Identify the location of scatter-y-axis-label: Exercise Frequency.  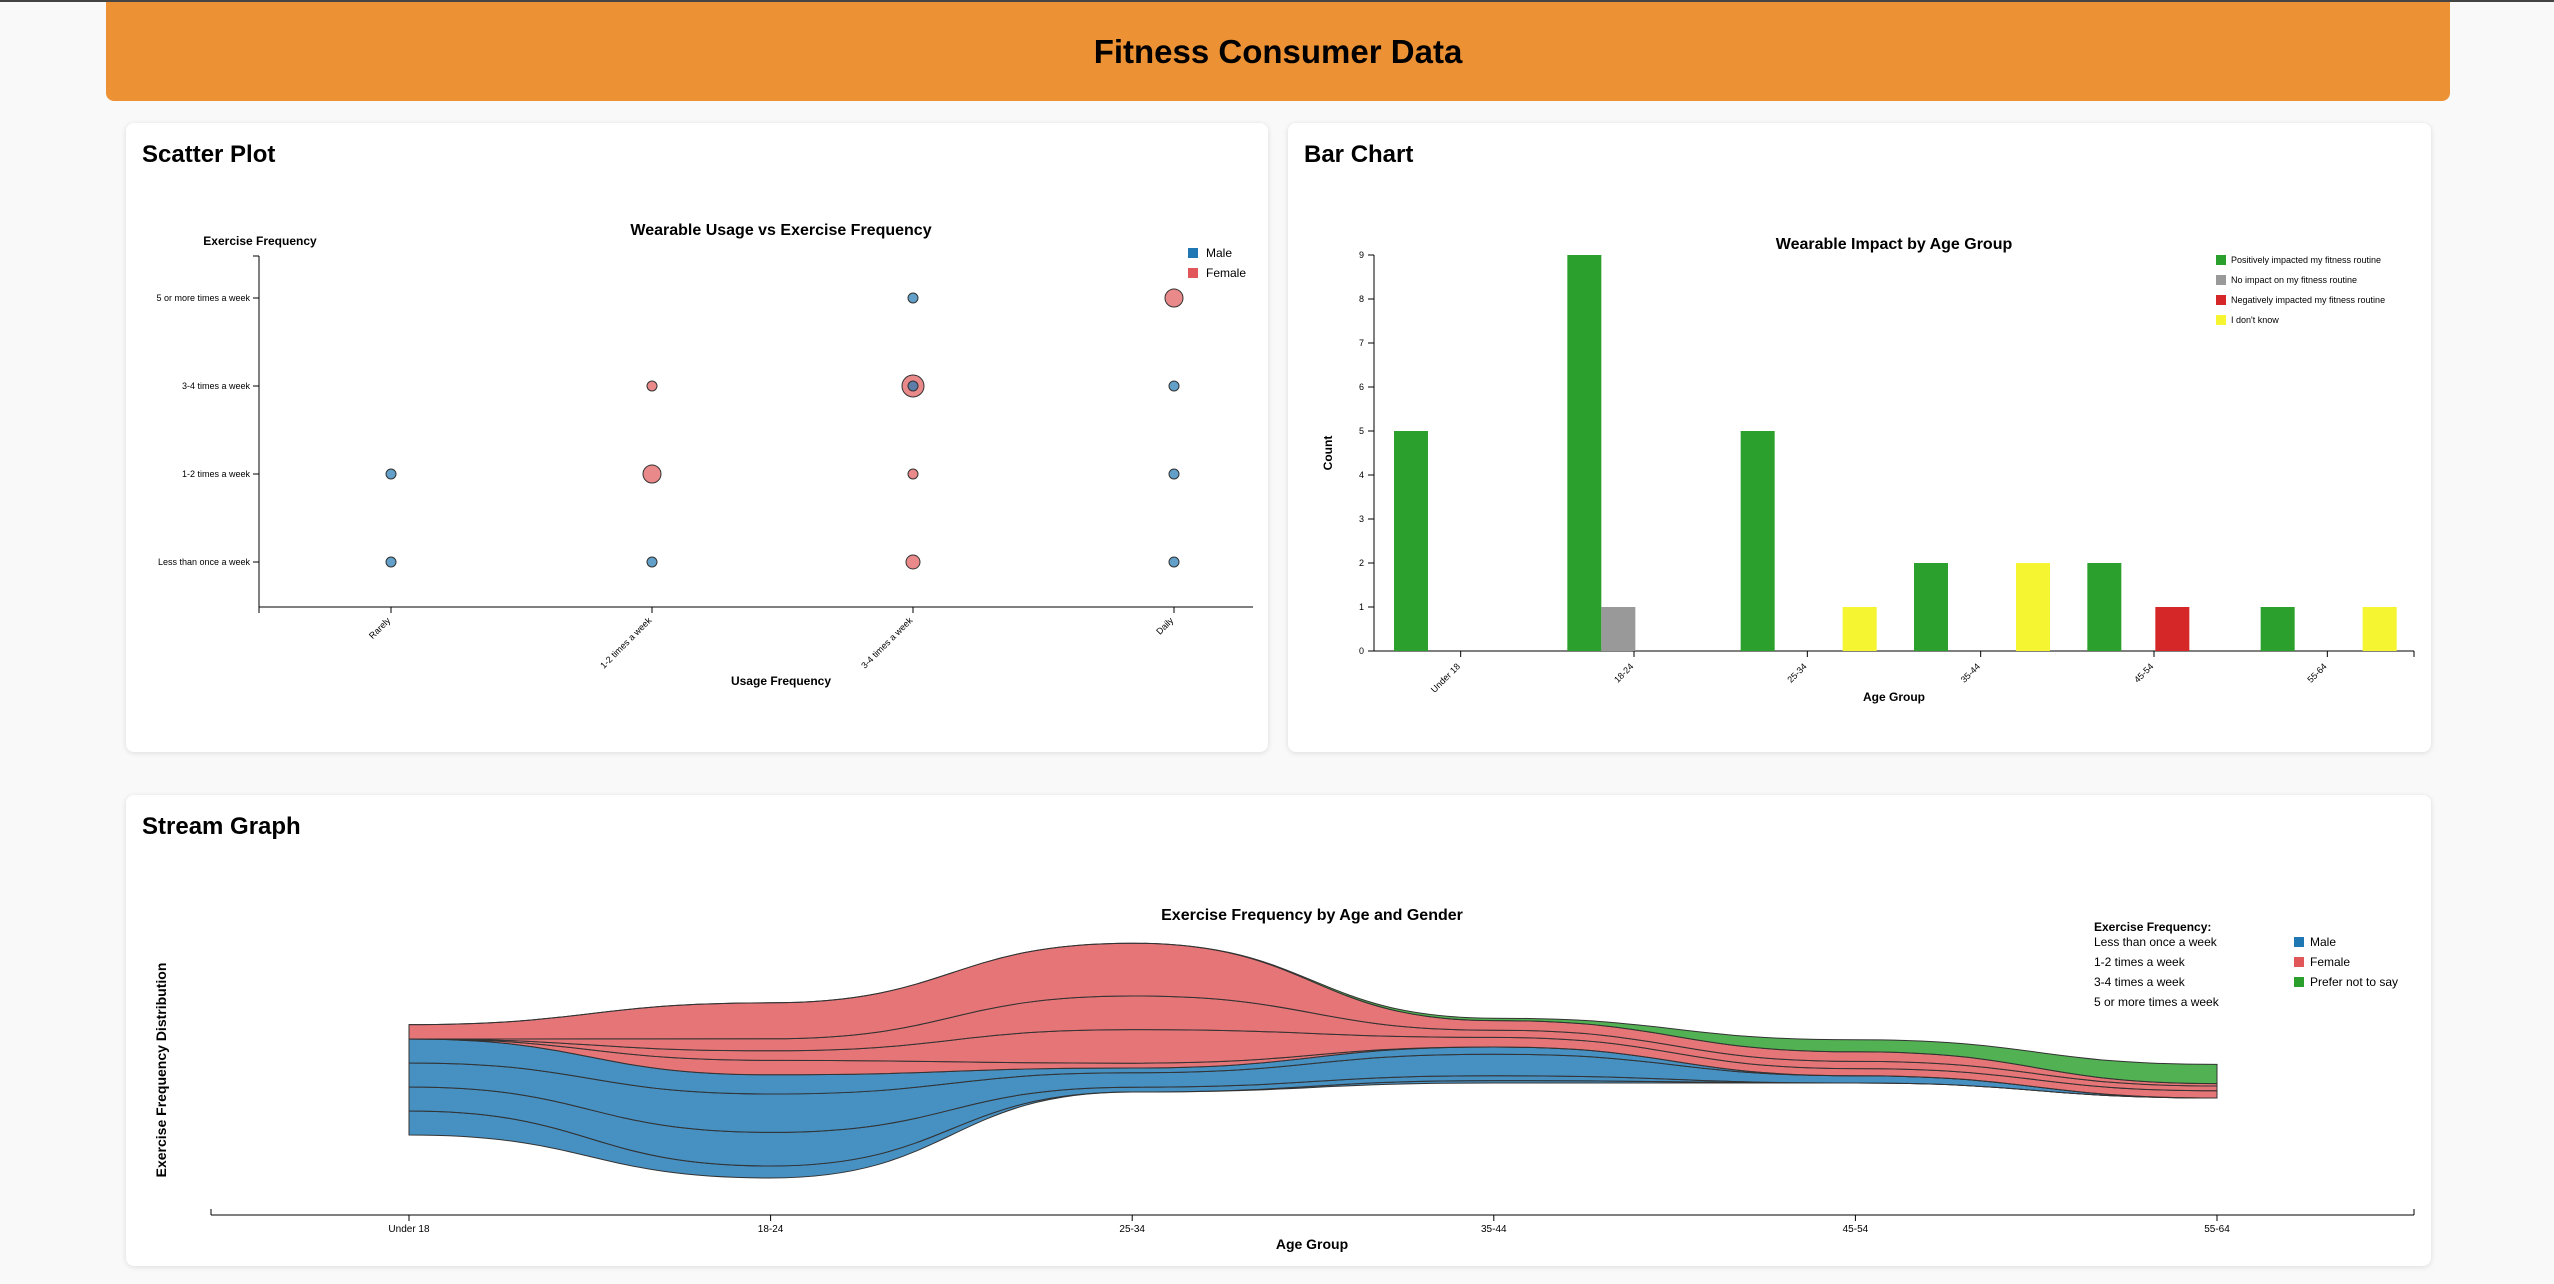
(260, 241).